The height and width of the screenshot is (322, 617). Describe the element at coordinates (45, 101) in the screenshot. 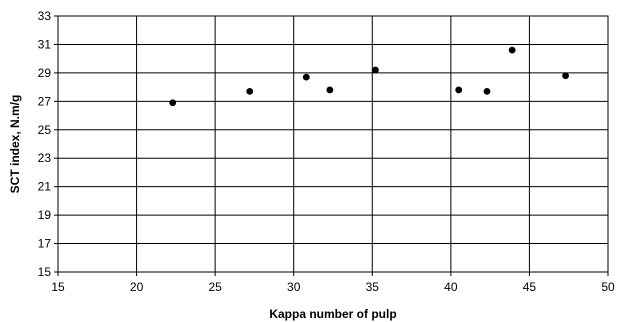

I see `y-tick-label: 27` at that location.